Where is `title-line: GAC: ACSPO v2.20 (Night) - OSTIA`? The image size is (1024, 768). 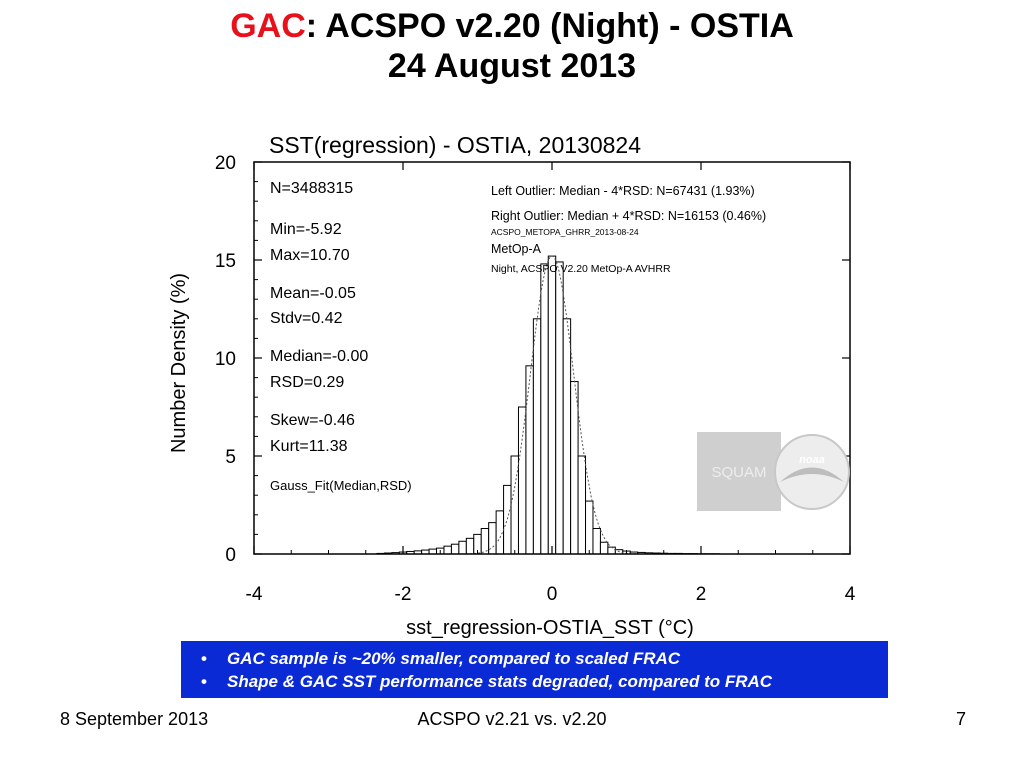
title-line: GAC: ACSPO v2.20 (Night) - OSTIA is located at coordinates (512, 26).